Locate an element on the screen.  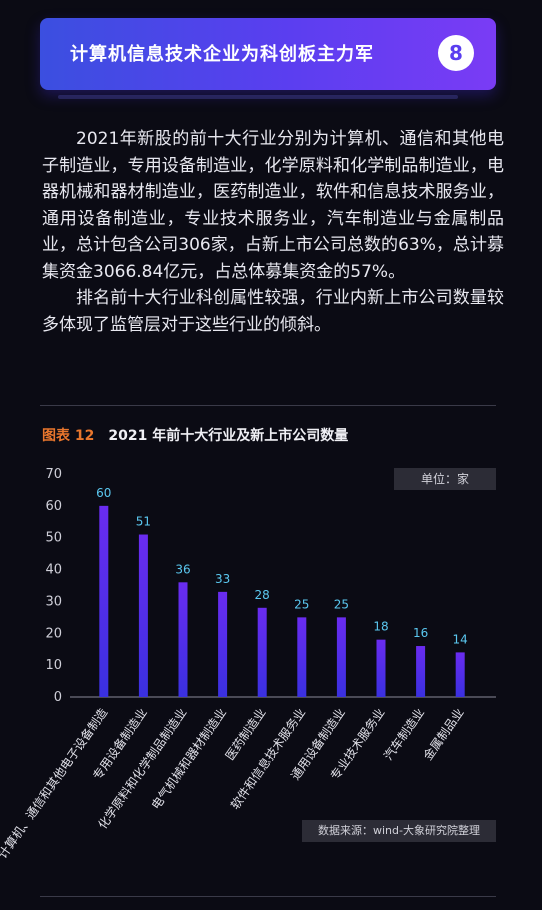
value-label: 33 is located at coordinates (222, 579).